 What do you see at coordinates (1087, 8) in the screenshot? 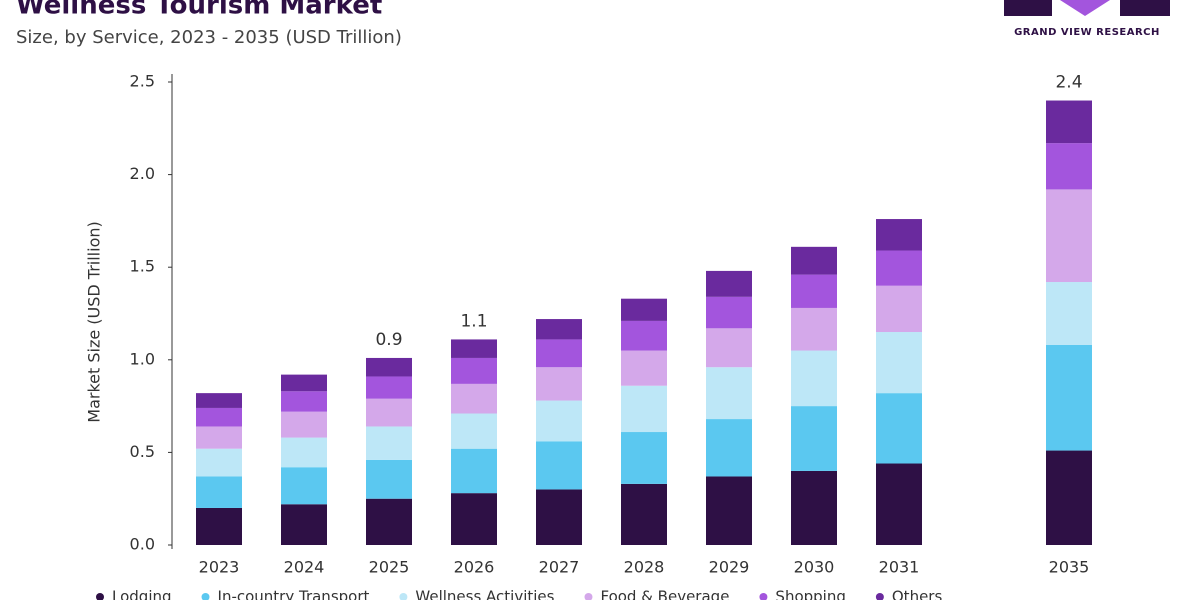
I see `logo` at bounding box center [1087, 8].